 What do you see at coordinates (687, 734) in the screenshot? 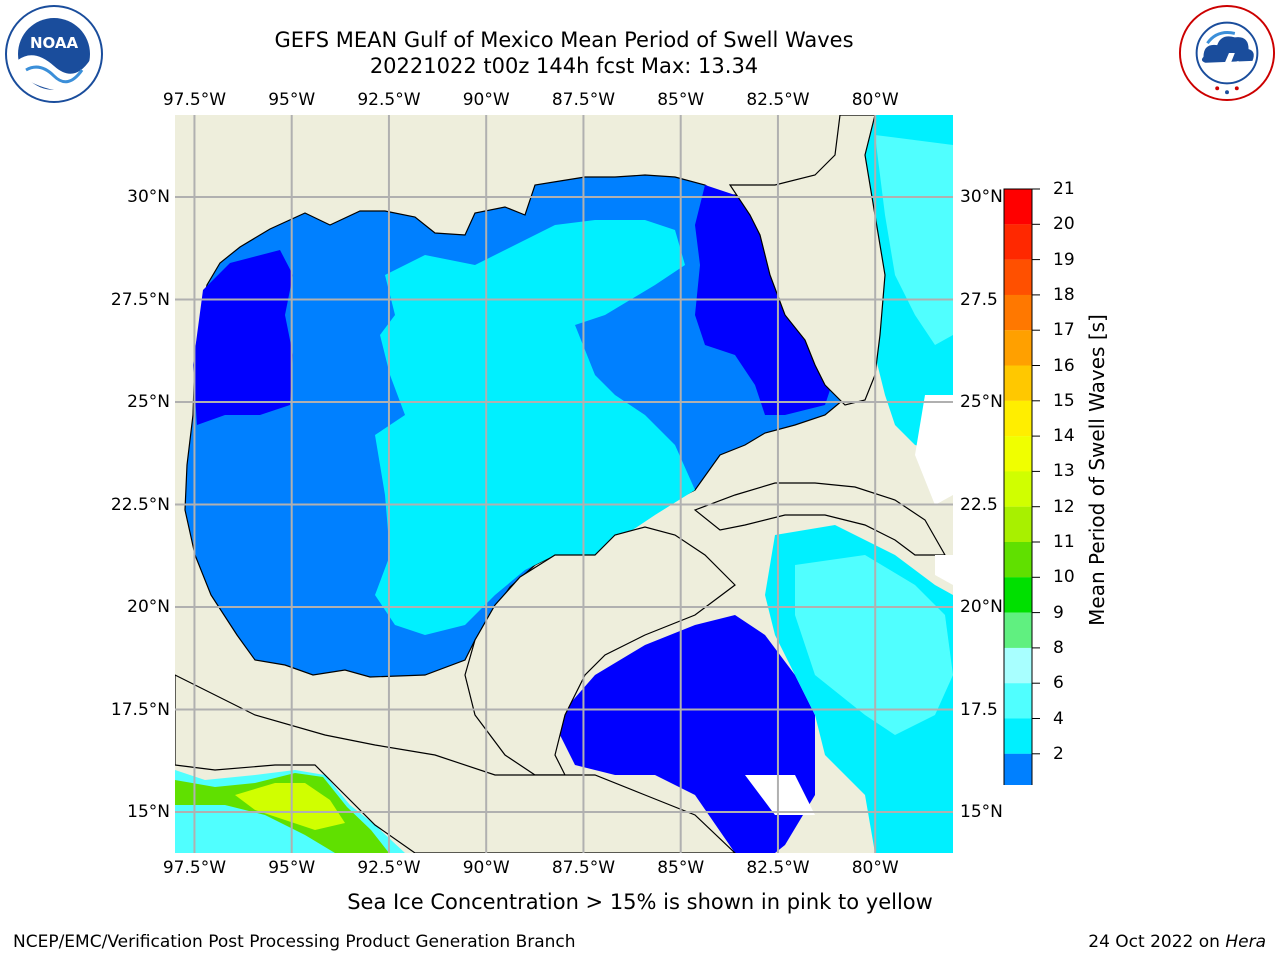
I see `deep-blue-caribbean` at bounding box center [687, 734].